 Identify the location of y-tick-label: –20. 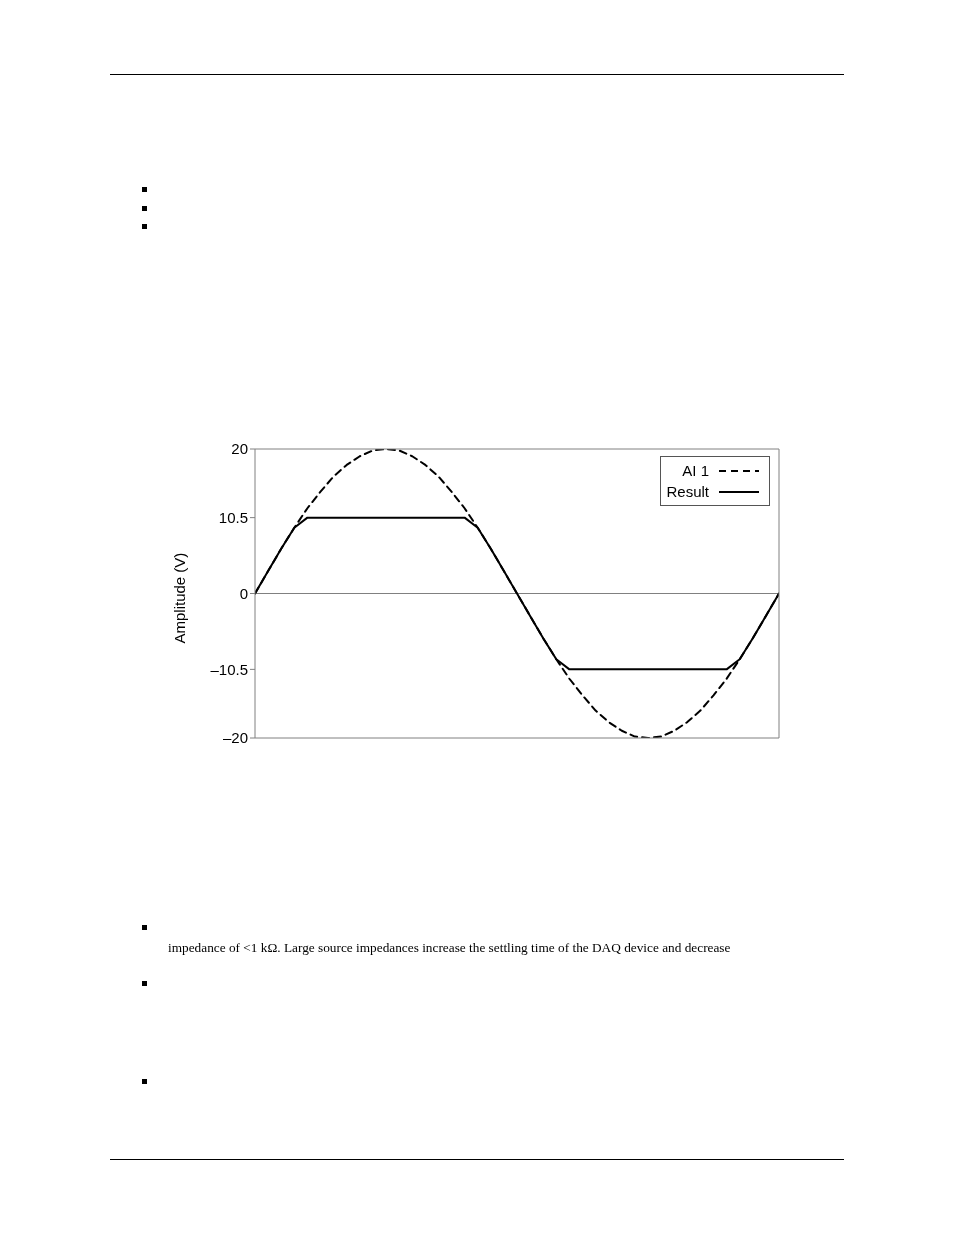
(235, 738).